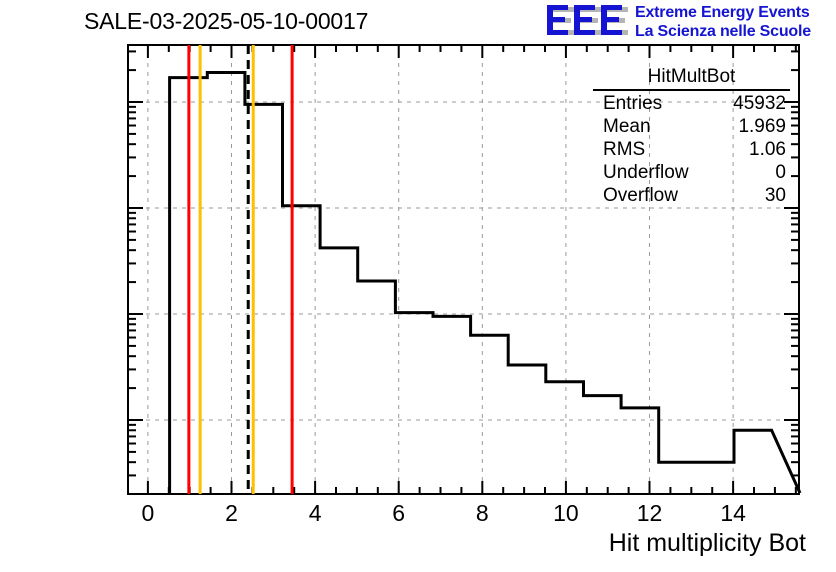  I want to click on stats-row: RMS 1.06, so click(691, 149).